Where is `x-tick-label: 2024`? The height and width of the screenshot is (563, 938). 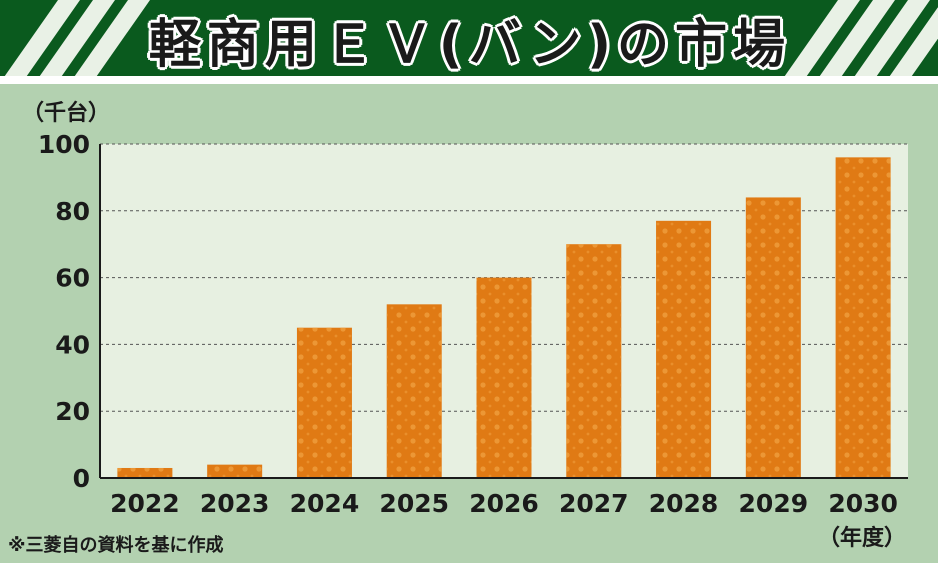
x-tick-label: 2024 is located at coordinates (325, 503).